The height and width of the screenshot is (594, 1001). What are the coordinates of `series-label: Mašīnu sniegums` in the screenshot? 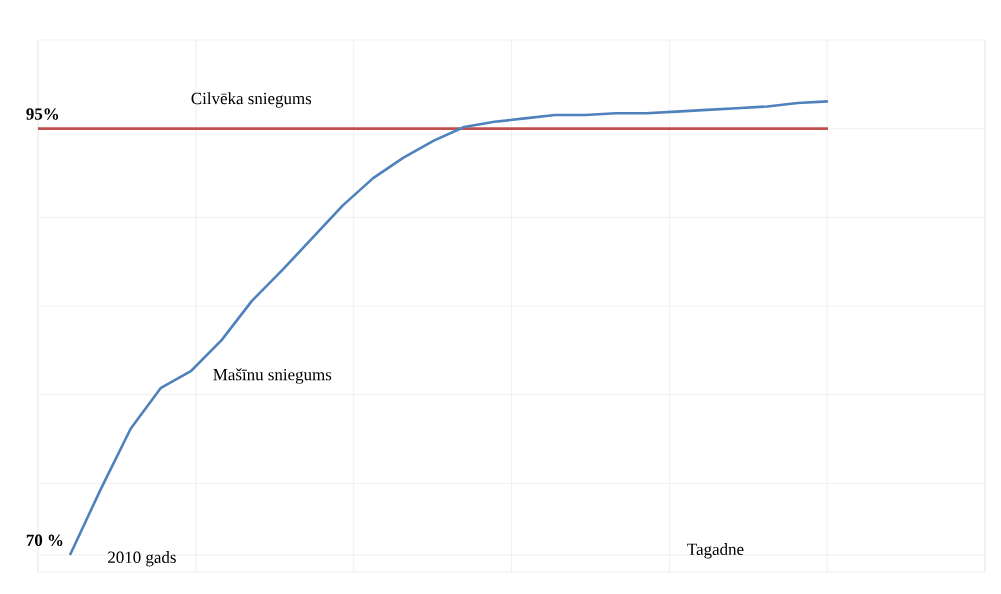 It's located at (272, 376).